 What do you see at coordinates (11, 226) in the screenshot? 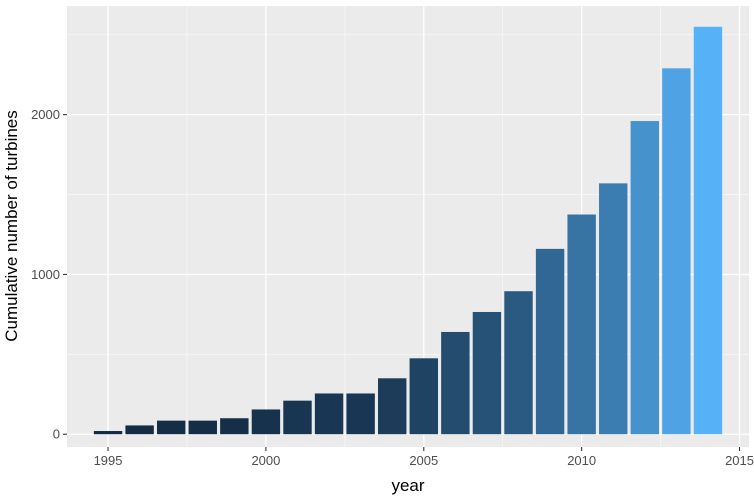
I see `y-axis-title: Cumulative number of turbines` at bounding box center [11, 226].